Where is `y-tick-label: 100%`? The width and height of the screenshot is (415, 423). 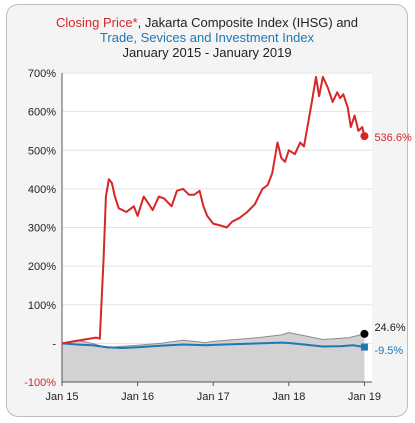 y-tick-label: 100% is located at coordinates (42, 306).